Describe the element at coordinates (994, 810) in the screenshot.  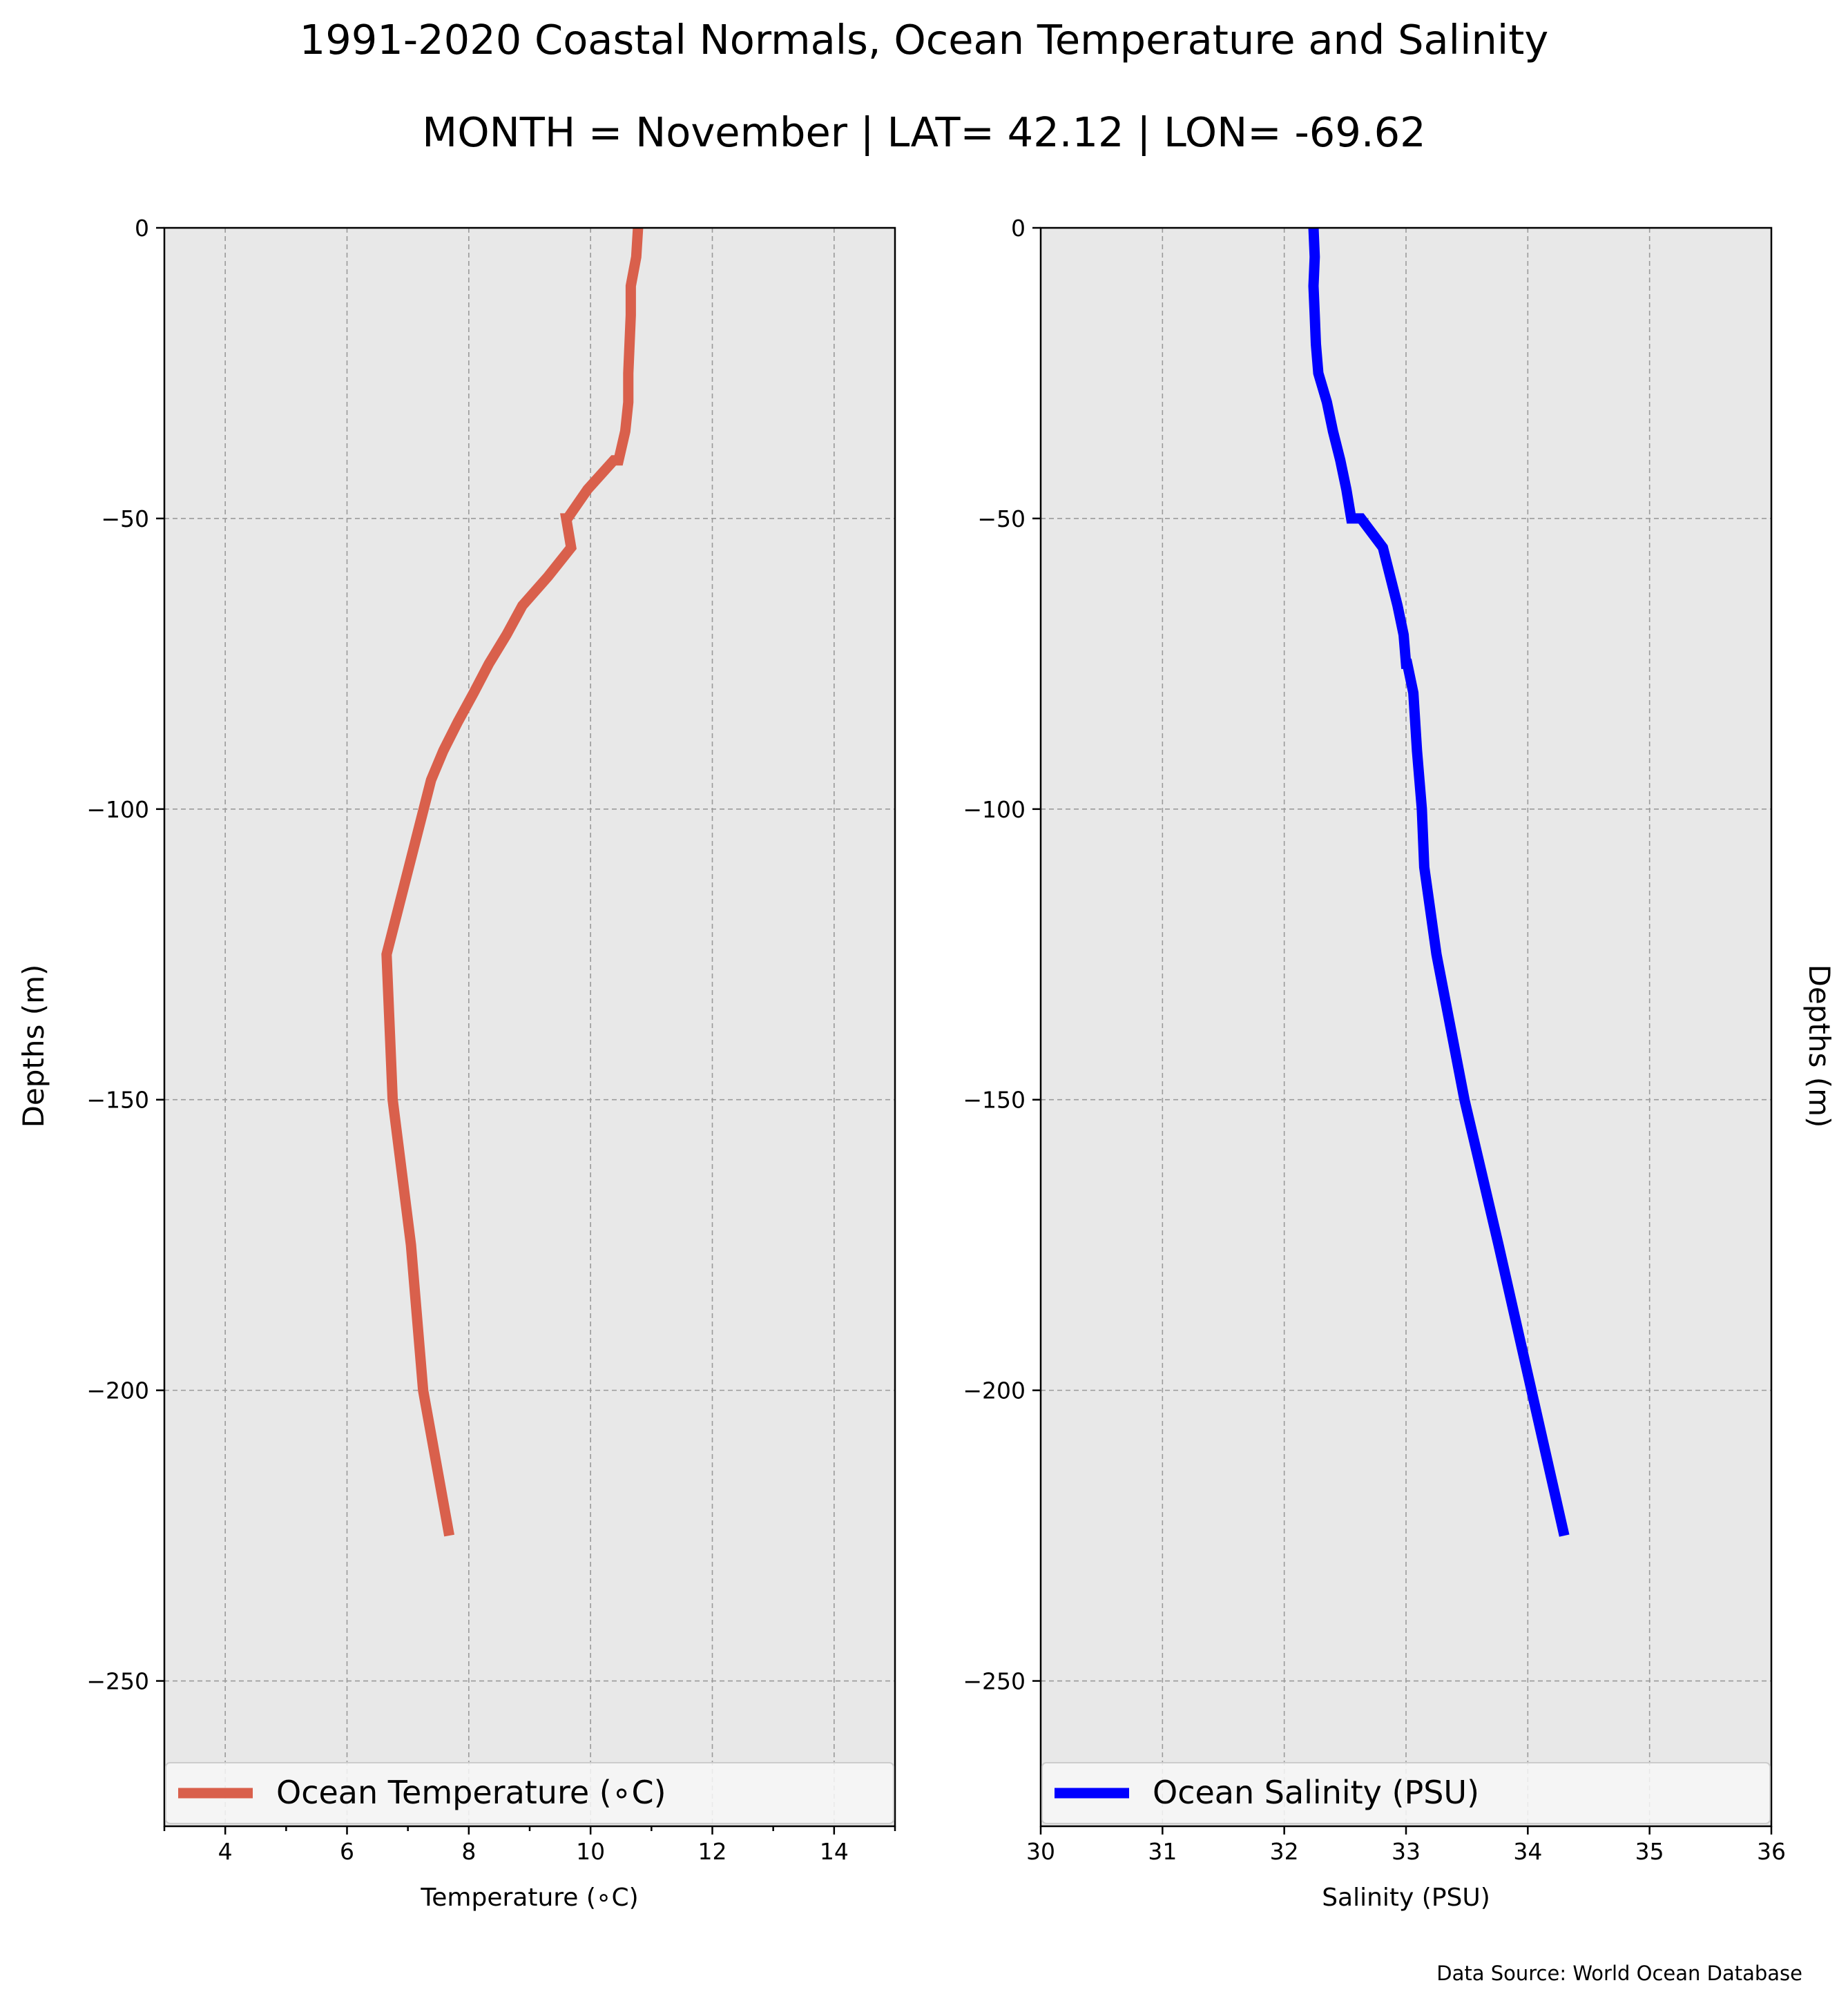
I see `salinity-y-tick-label: −100` at that location.